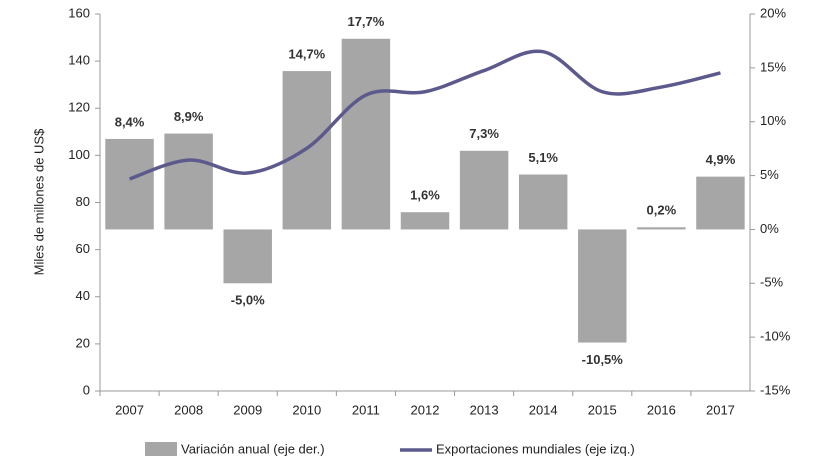 This screenshot has width=813, height=462. What do you see at coordinates (662, 210) in the screenshot?
I see `data-label: 0,2%` at bounding box center [662, 210].